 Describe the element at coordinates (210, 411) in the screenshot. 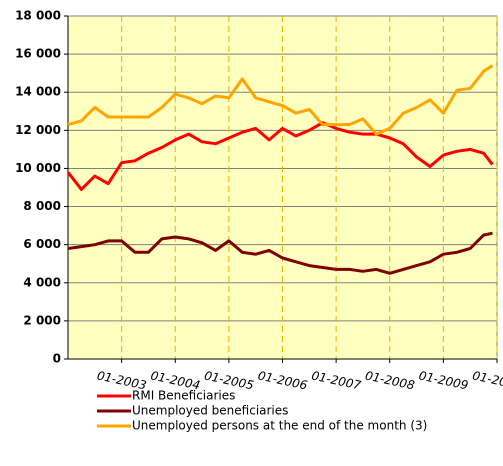

I see `legend-label: Unemployed beneficiaries` at that location.